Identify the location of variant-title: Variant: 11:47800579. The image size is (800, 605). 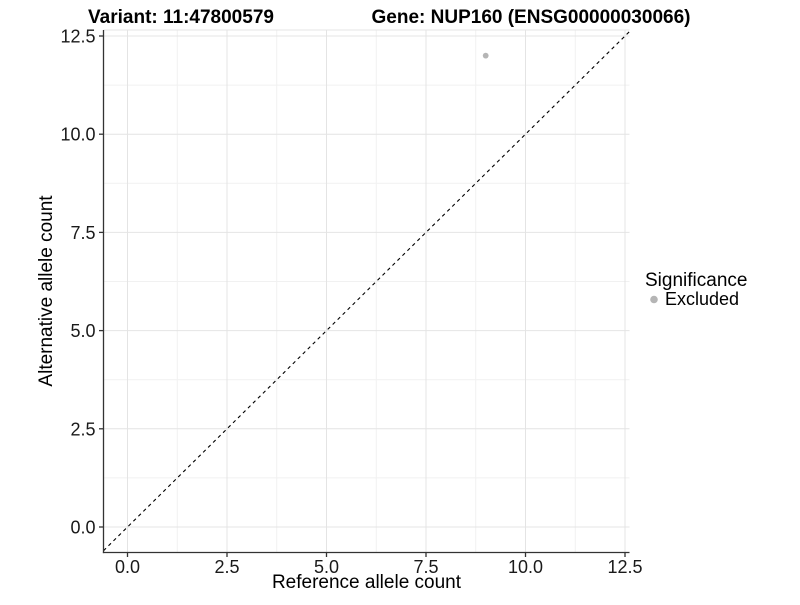
(181, 17).